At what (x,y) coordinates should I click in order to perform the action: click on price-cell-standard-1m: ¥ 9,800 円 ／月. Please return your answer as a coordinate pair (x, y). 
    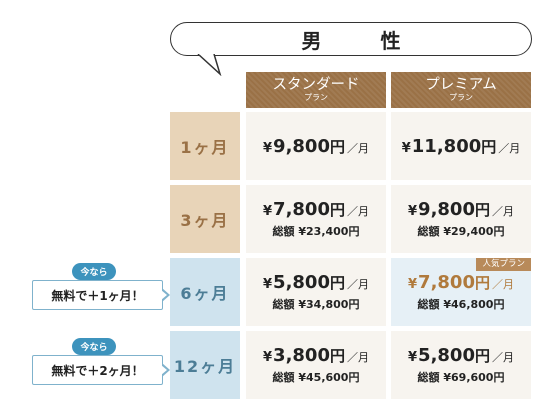
    Looking at the image, I should click on (316, 146).